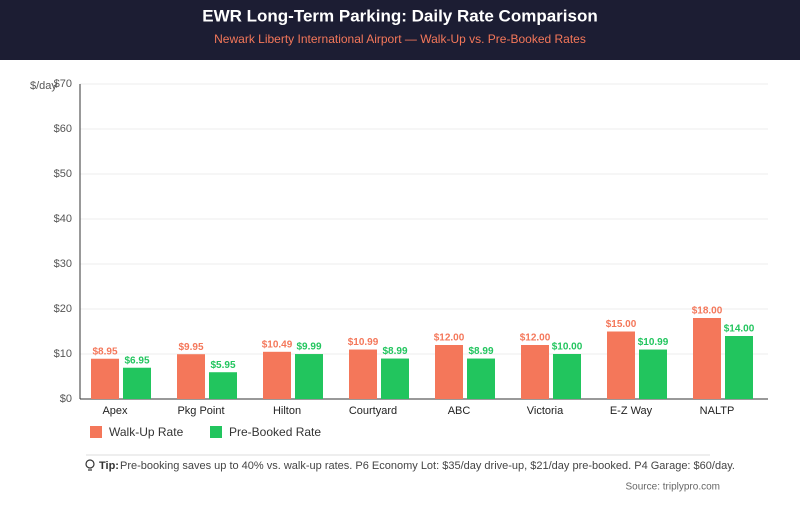 This screenshot has width=800, height=505. What do you see at coordinates (115, 411) in the screenshot?
I see `x-tick-label: Apex` at bounding box center [115, 411].